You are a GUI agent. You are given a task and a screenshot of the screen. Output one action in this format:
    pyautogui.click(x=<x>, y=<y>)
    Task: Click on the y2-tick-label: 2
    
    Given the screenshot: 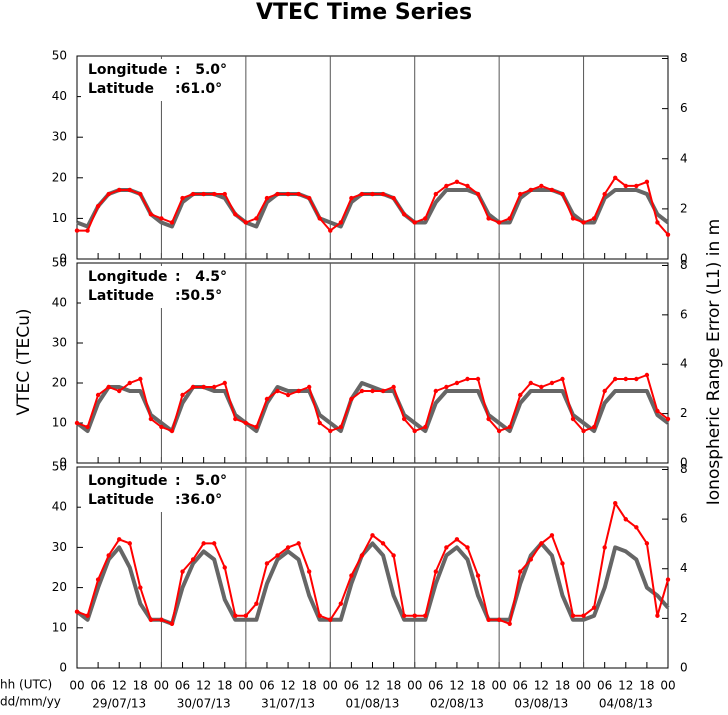 What is the action you would take?
    pyautogui.click(x=684, y=208)
    